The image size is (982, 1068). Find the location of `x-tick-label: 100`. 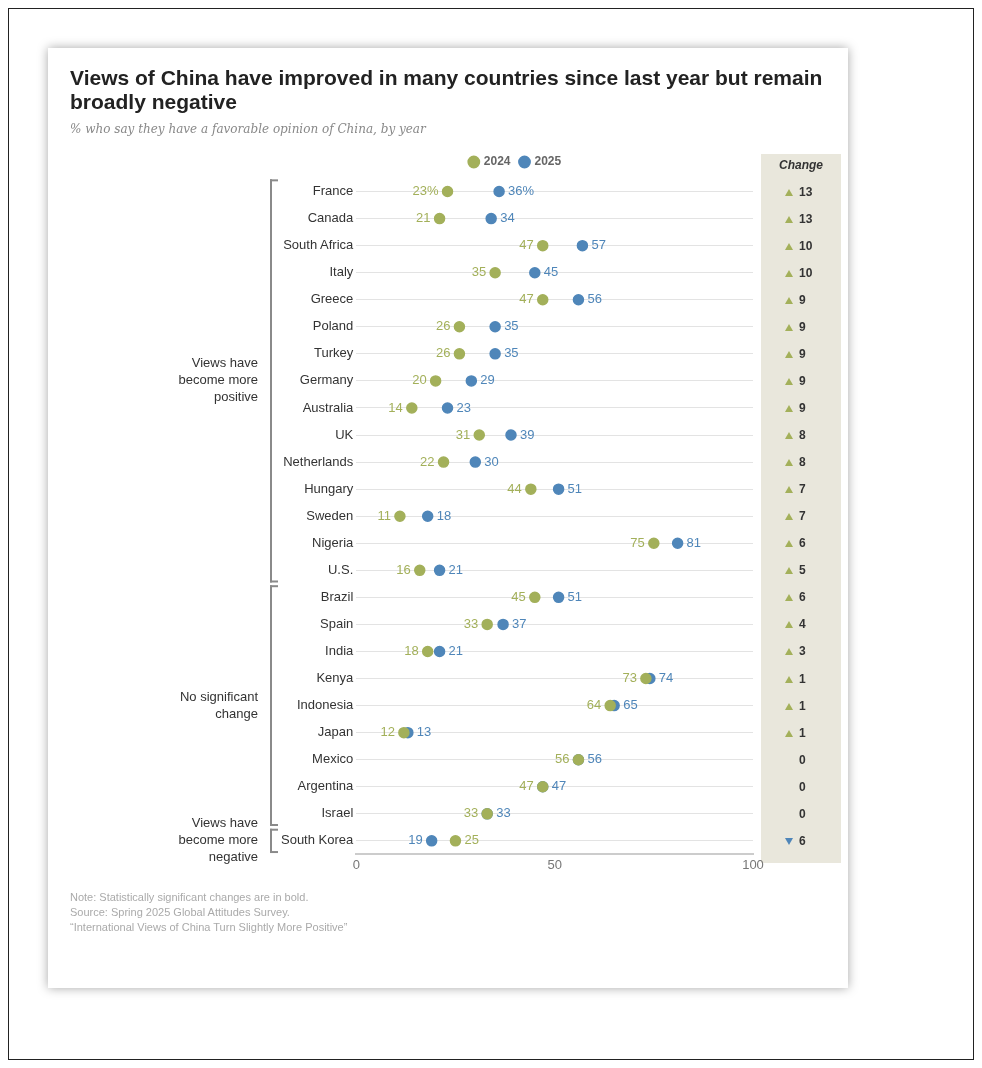

x-tick-label: 100 is located at coordinates (753, 864).